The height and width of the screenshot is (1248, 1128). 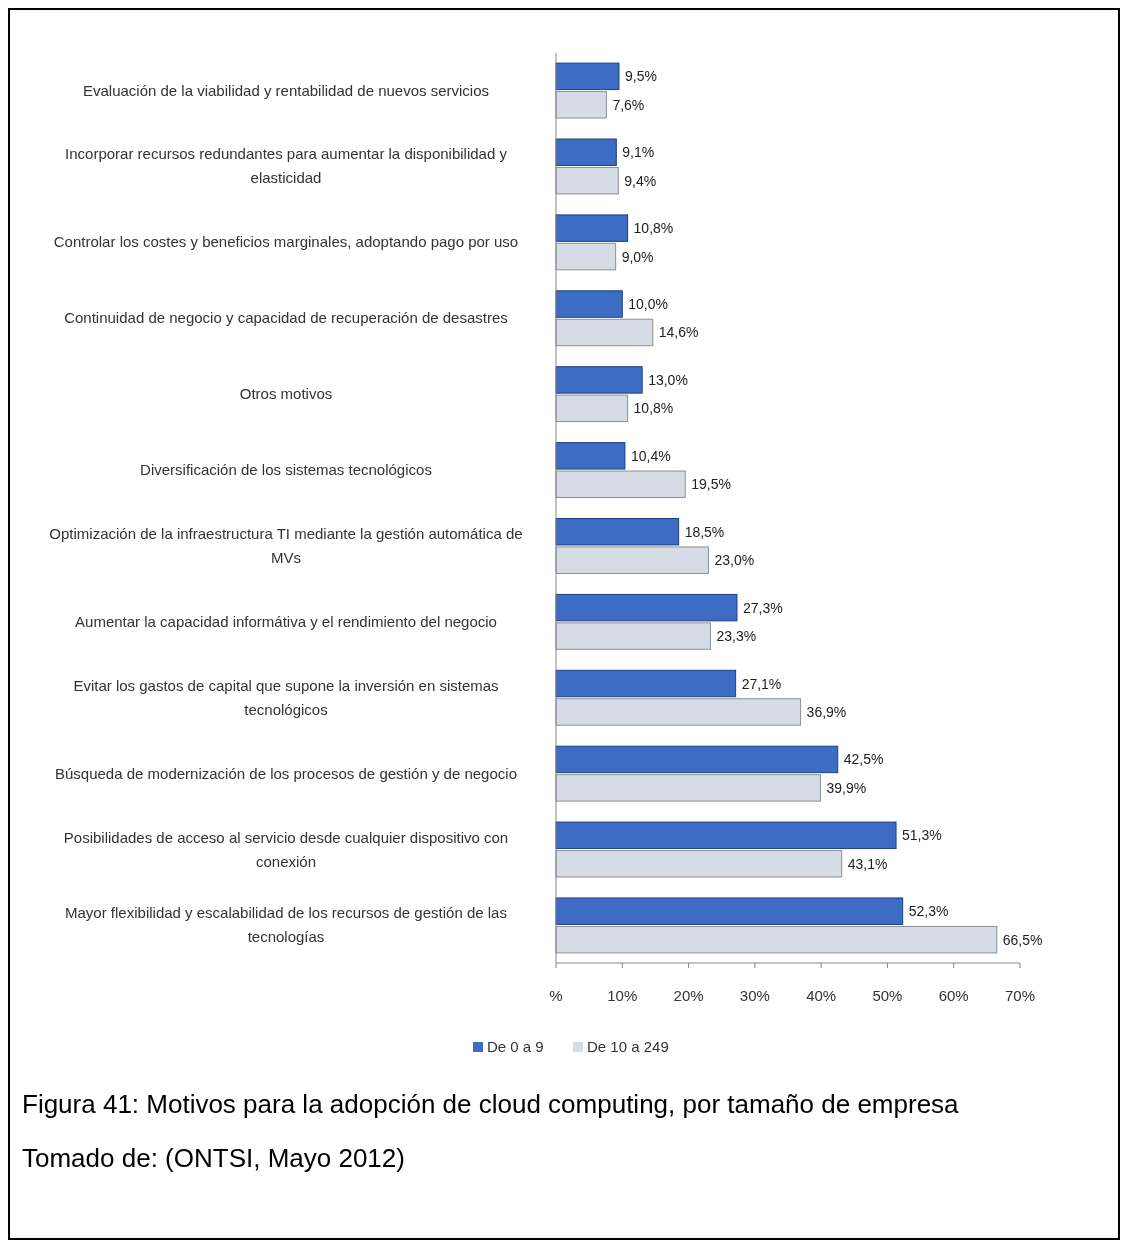 What do you see at coordinates (688, 995) in the screenshot?
I see `x-tick-label: 20%` at bounding box center [688, 995].